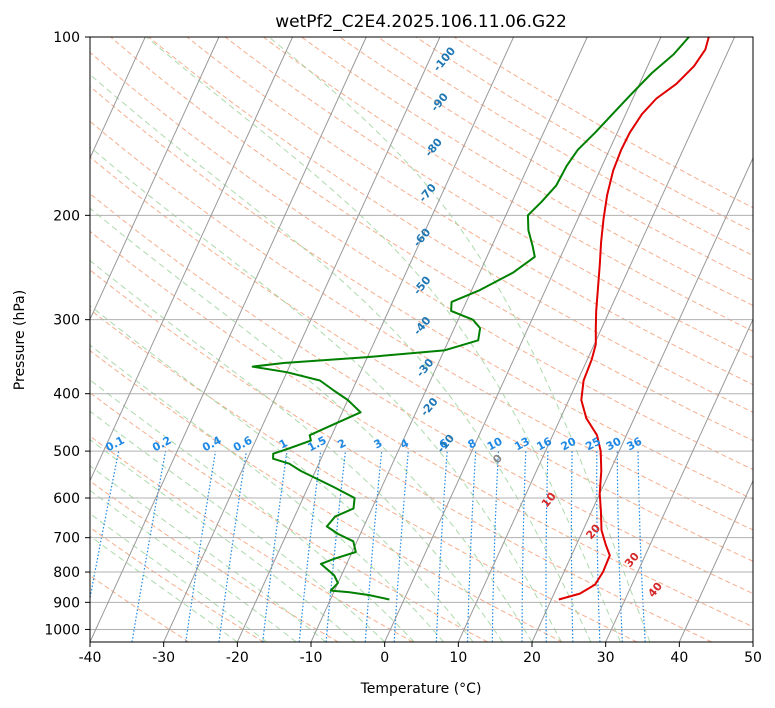  I want to click on y-tick-label: 200, so click(66, 216).